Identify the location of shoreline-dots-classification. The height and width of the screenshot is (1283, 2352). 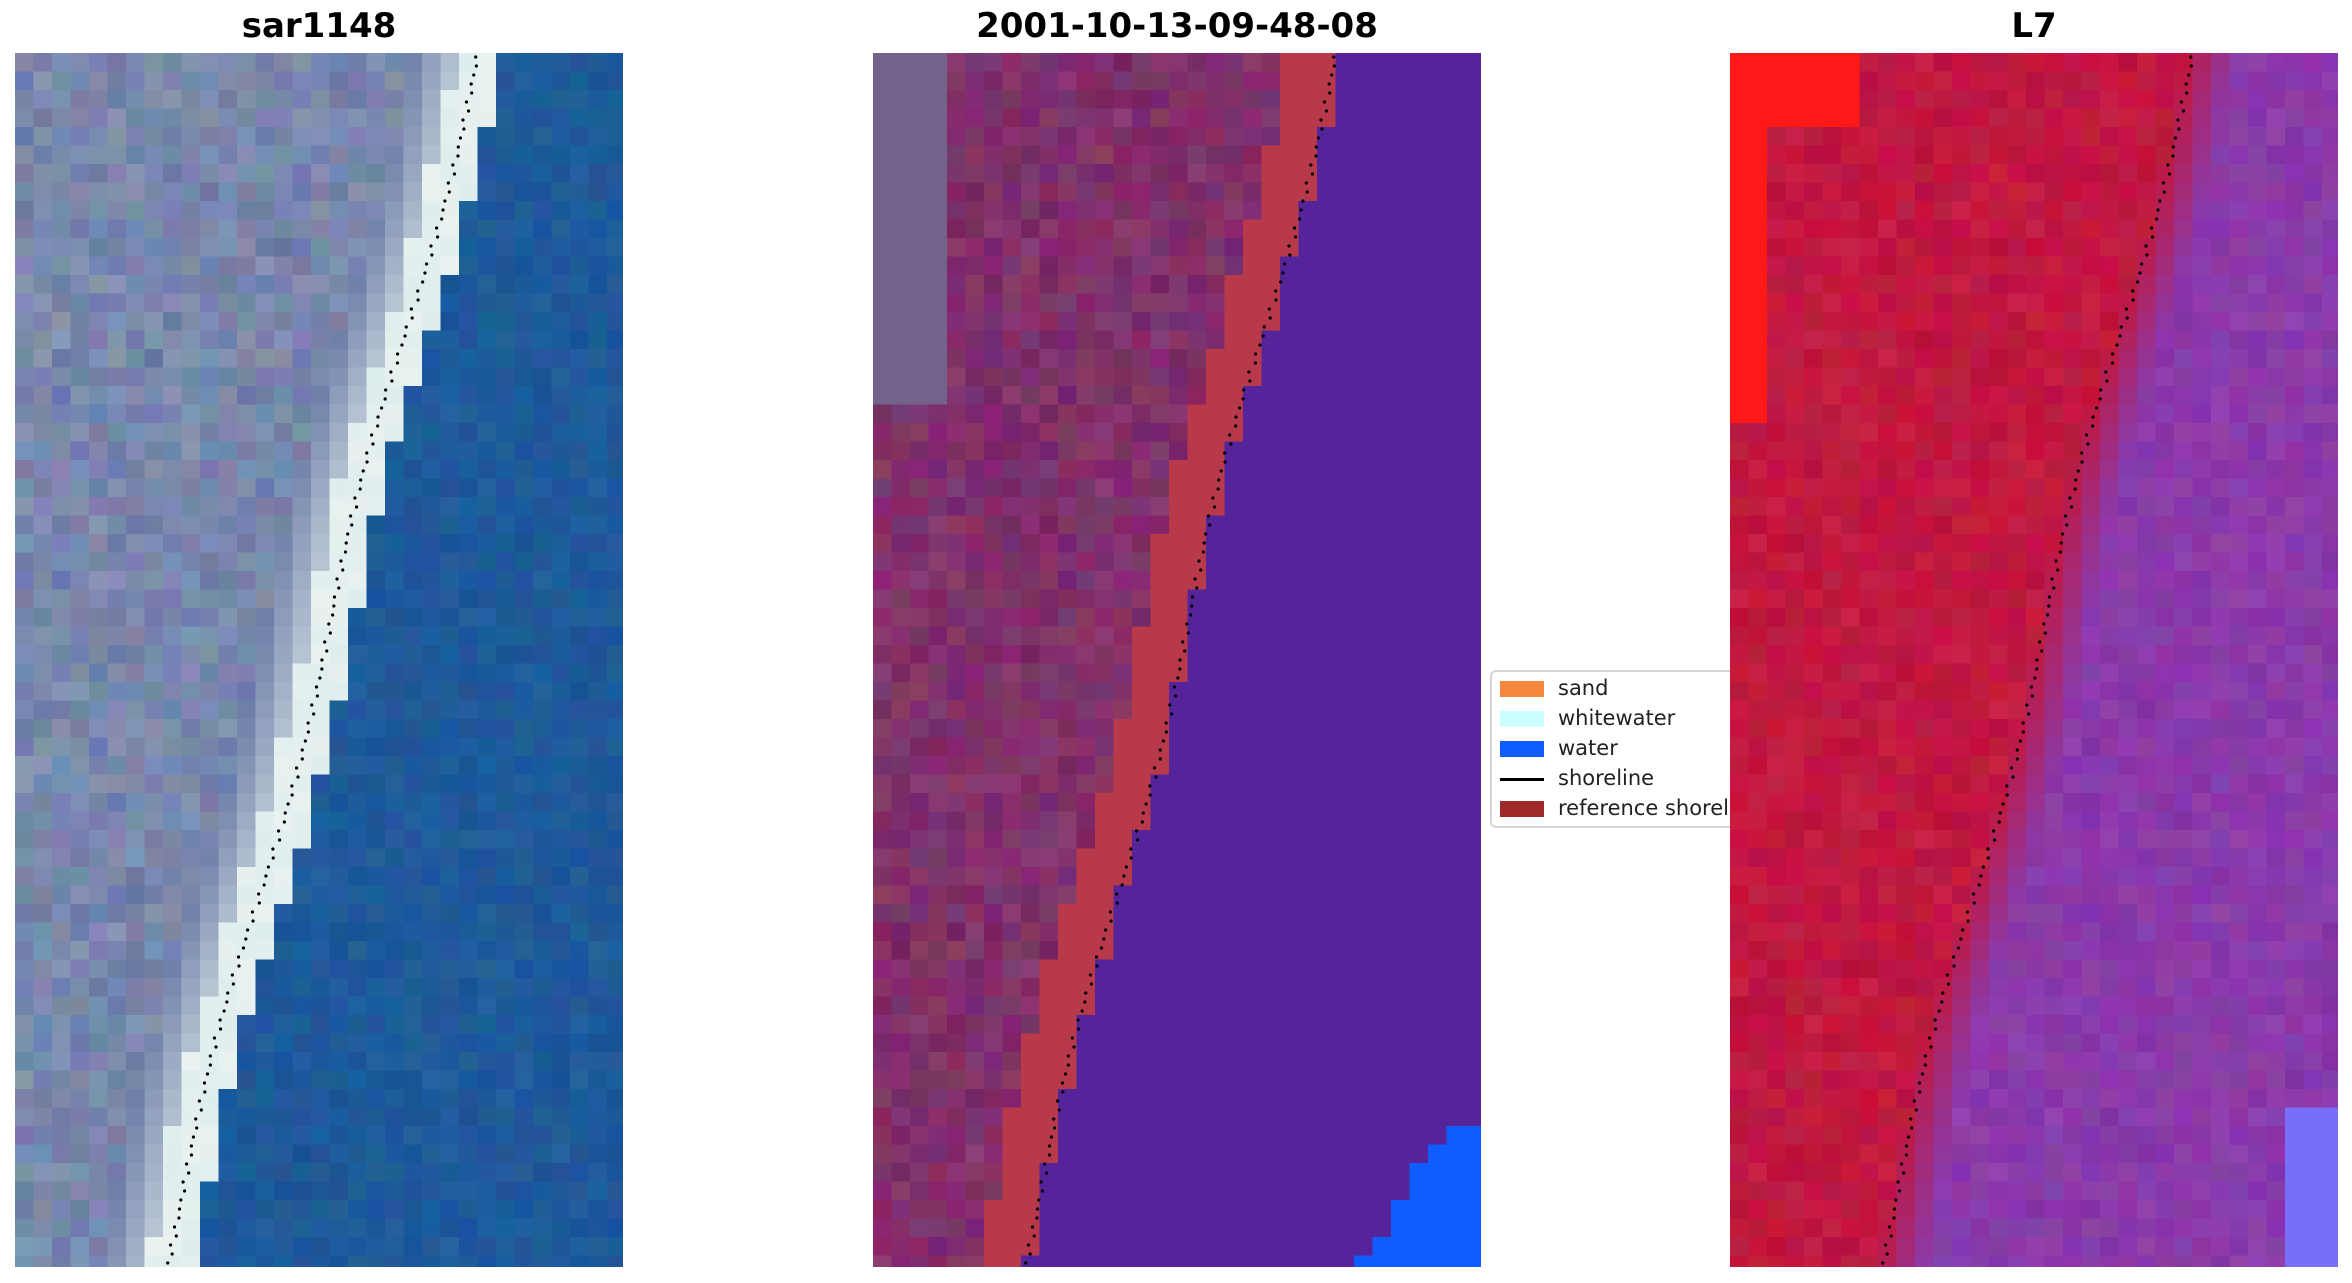
(1180, 660).